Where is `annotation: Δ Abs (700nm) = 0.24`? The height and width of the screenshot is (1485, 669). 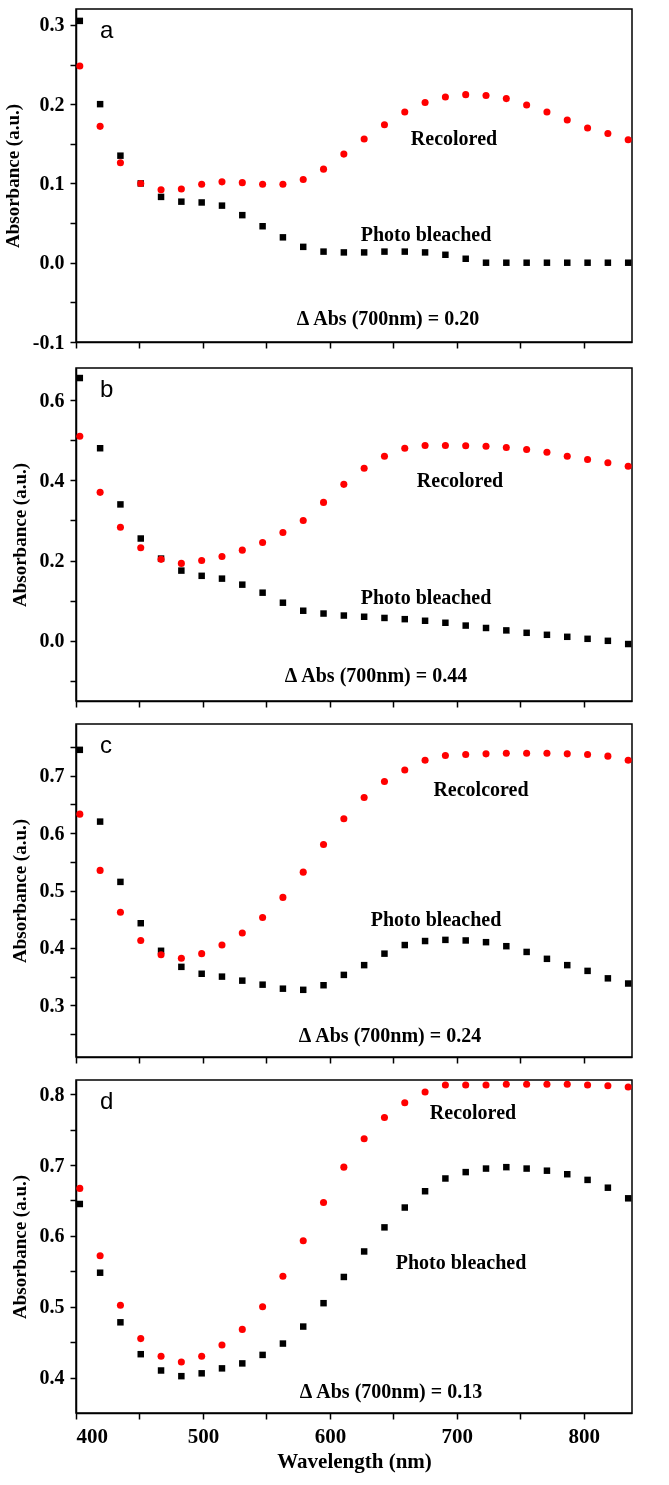 annotation: Δ Abs (700nm) = 0.24 is located at coordinates (390, 1035).